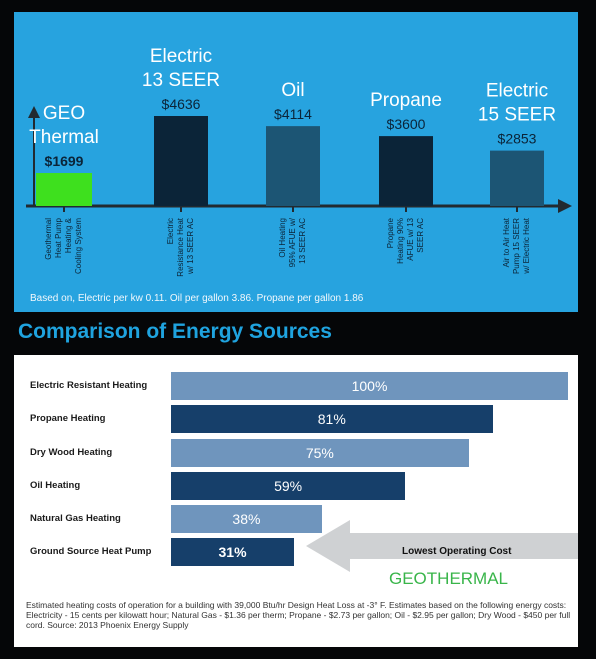  I want to click on category-description: Resistance Heat, so click(180, 246).